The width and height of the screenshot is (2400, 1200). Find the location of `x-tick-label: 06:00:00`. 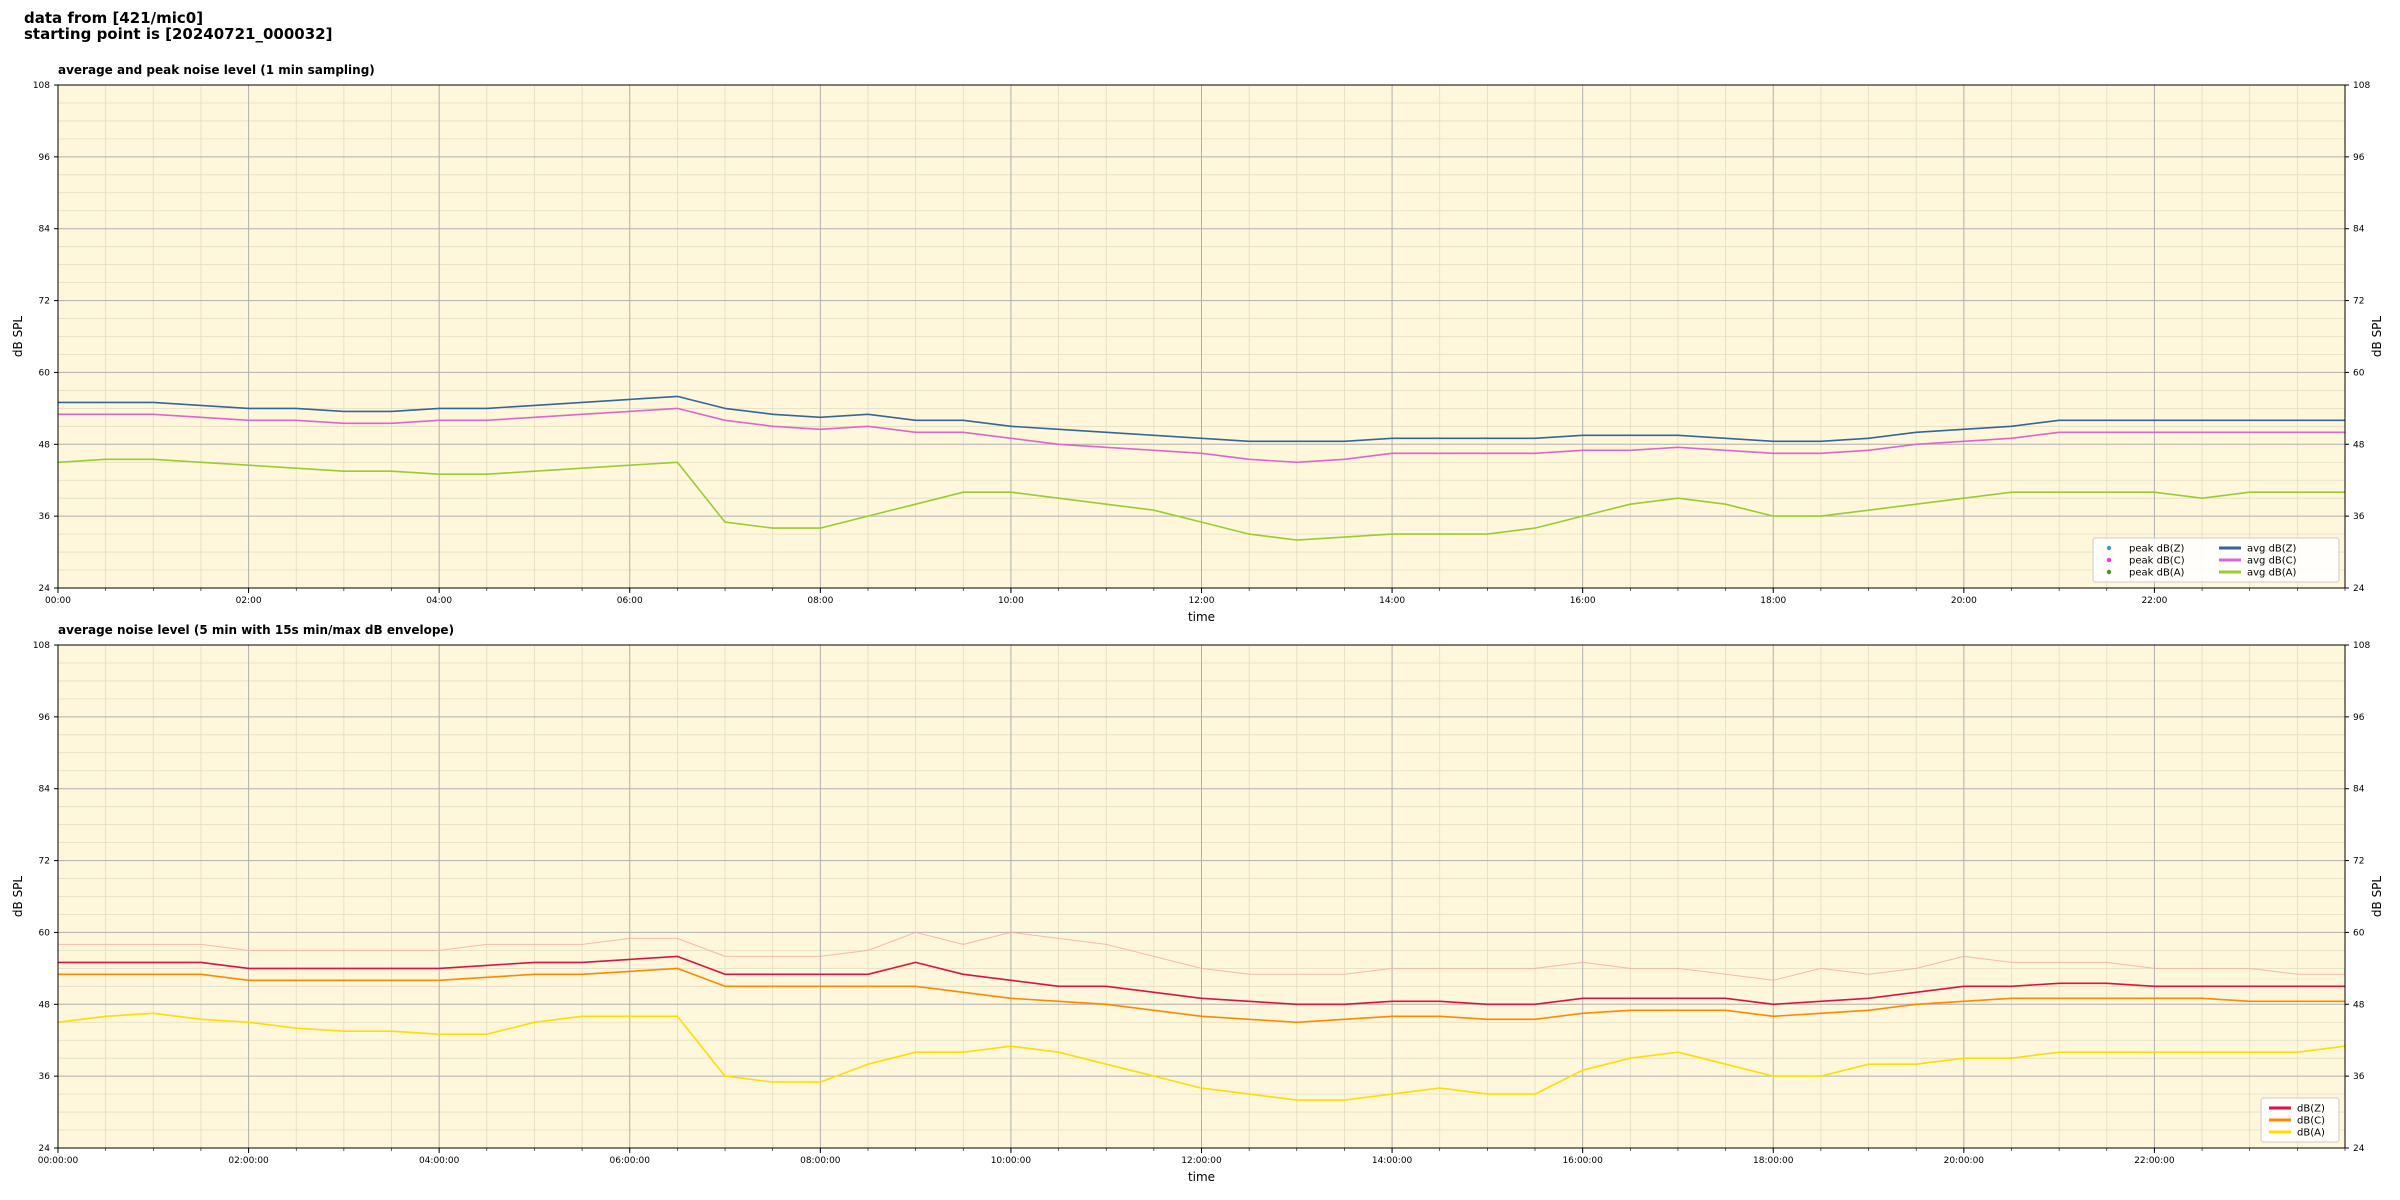

x-tick-label: 06:00:00 is located at coordinates (630, 1161).